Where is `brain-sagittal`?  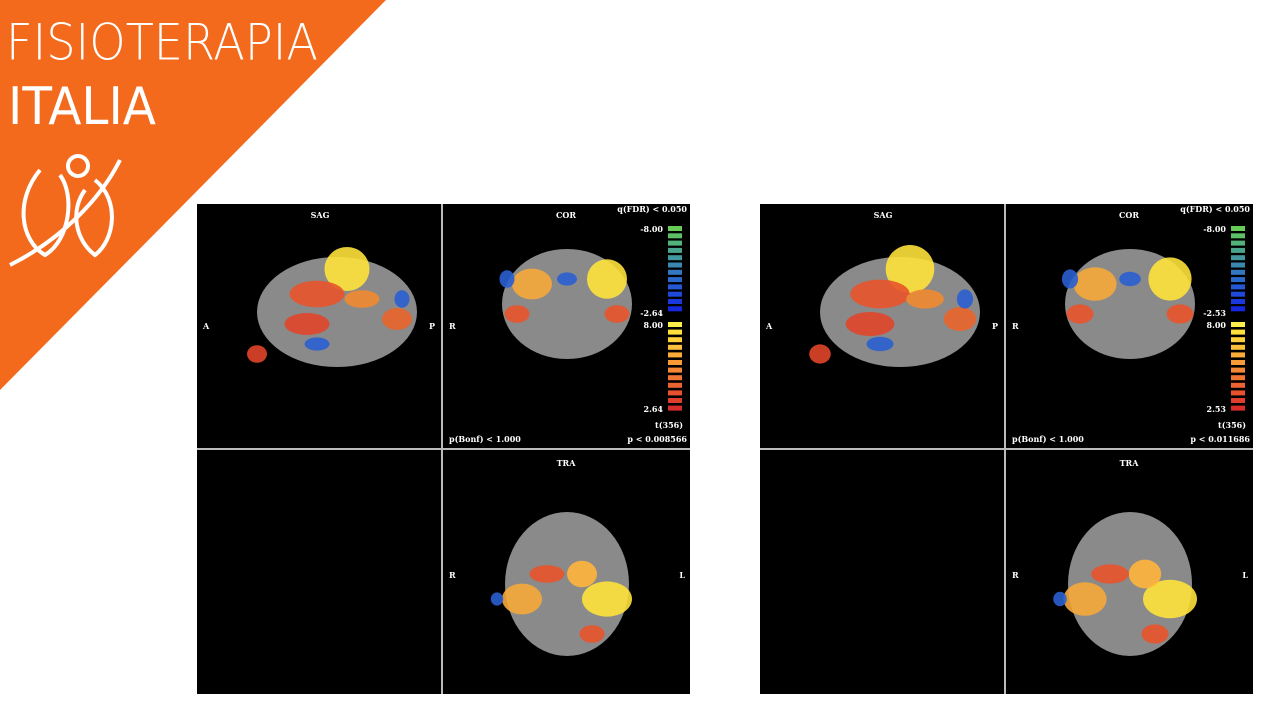 brain-sagittal is located at coordinates (337, 312).